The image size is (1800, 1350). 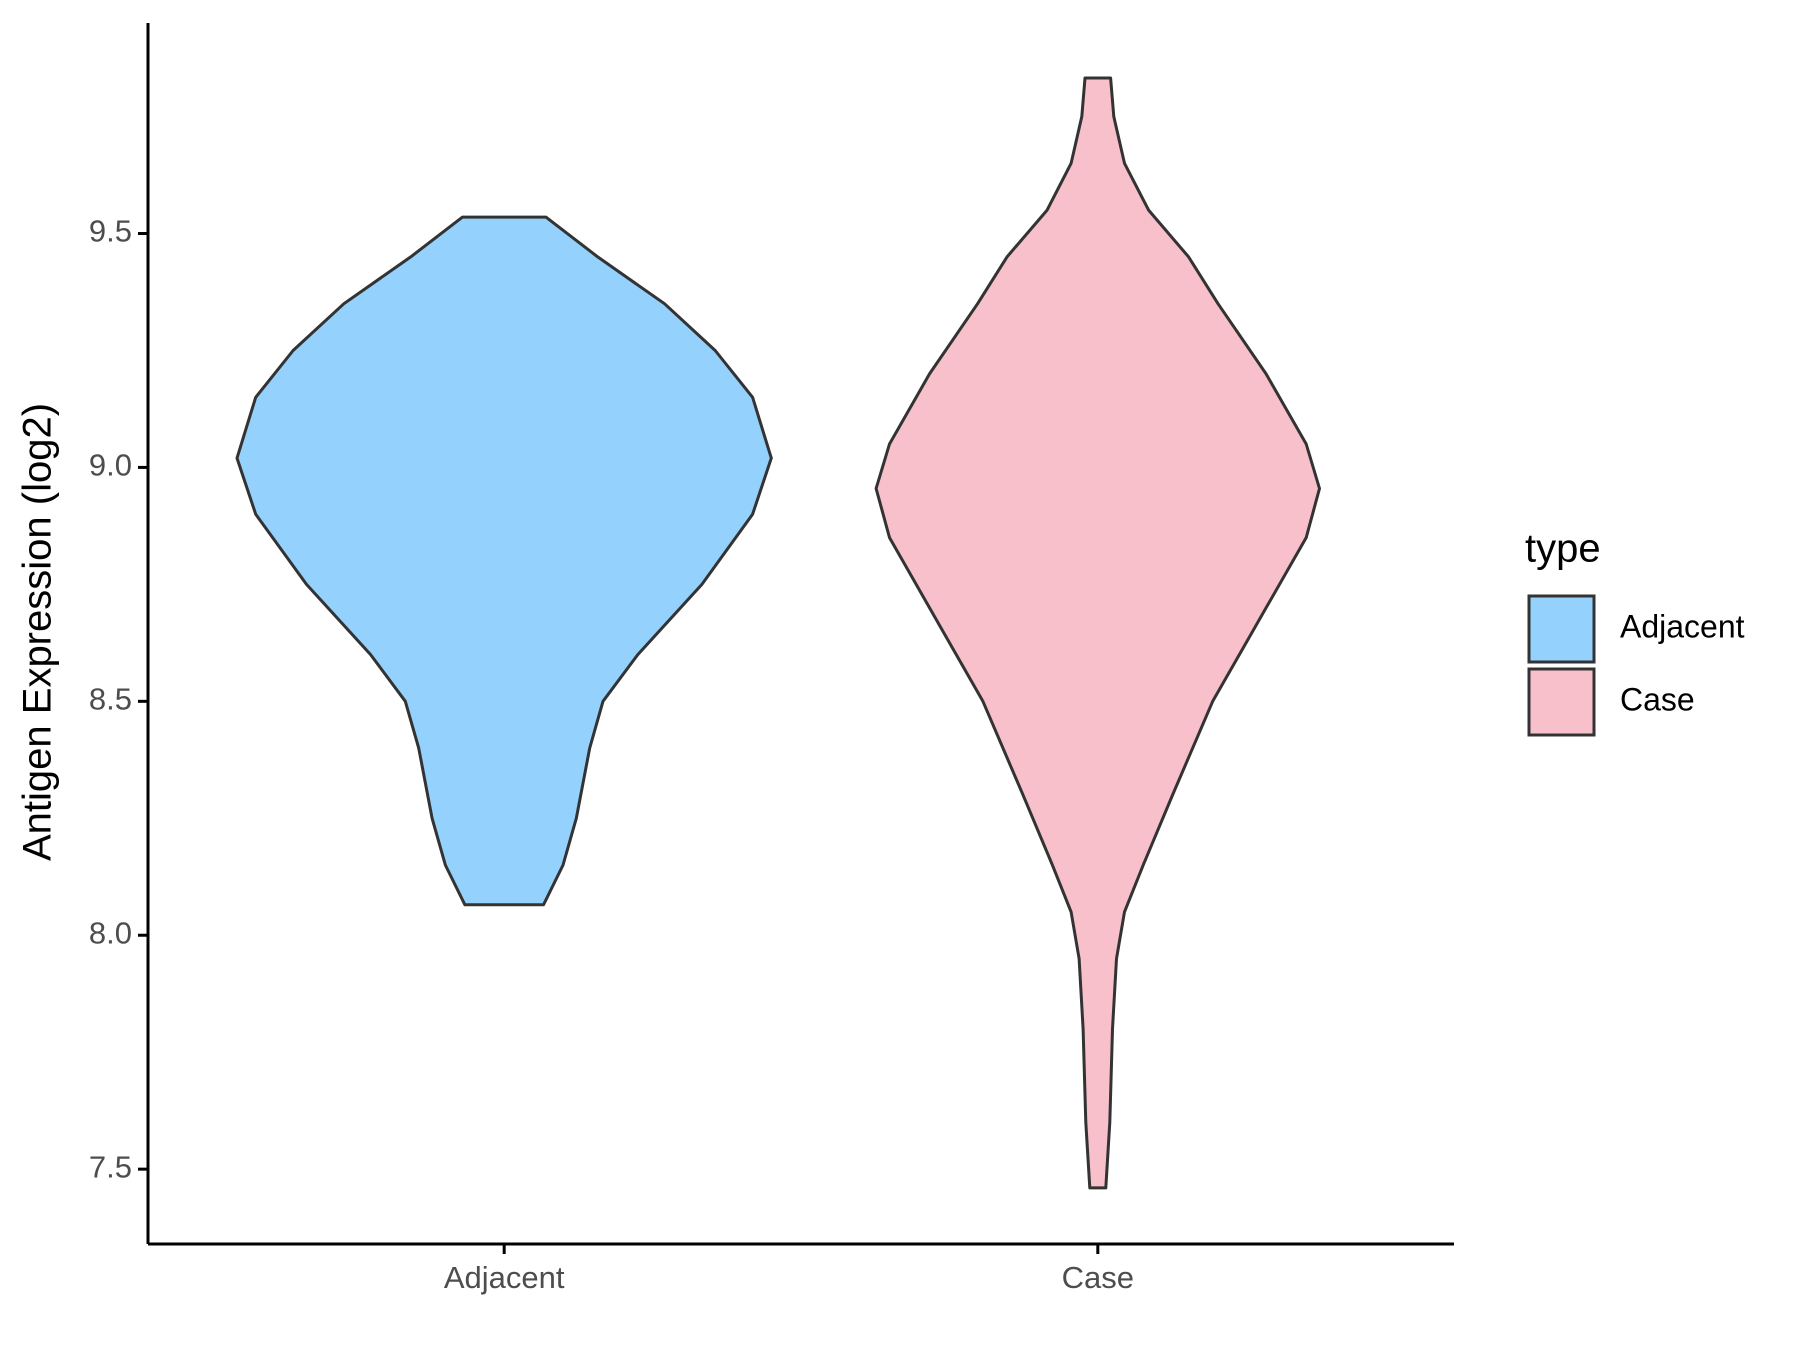 I want to click on y-tick-label: 8.0, so click(x=110, y=932).